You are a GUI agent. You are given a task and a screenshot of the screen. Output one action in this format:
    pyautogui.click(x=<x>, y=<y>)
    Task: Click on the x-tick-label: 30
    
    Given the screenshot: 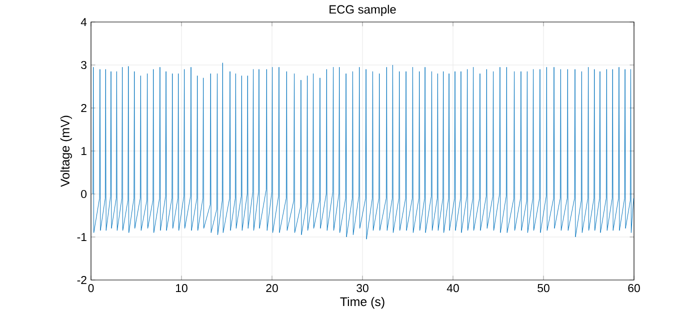 What is the action you would take?
    pyautogui.click(x=362, y=288)
    